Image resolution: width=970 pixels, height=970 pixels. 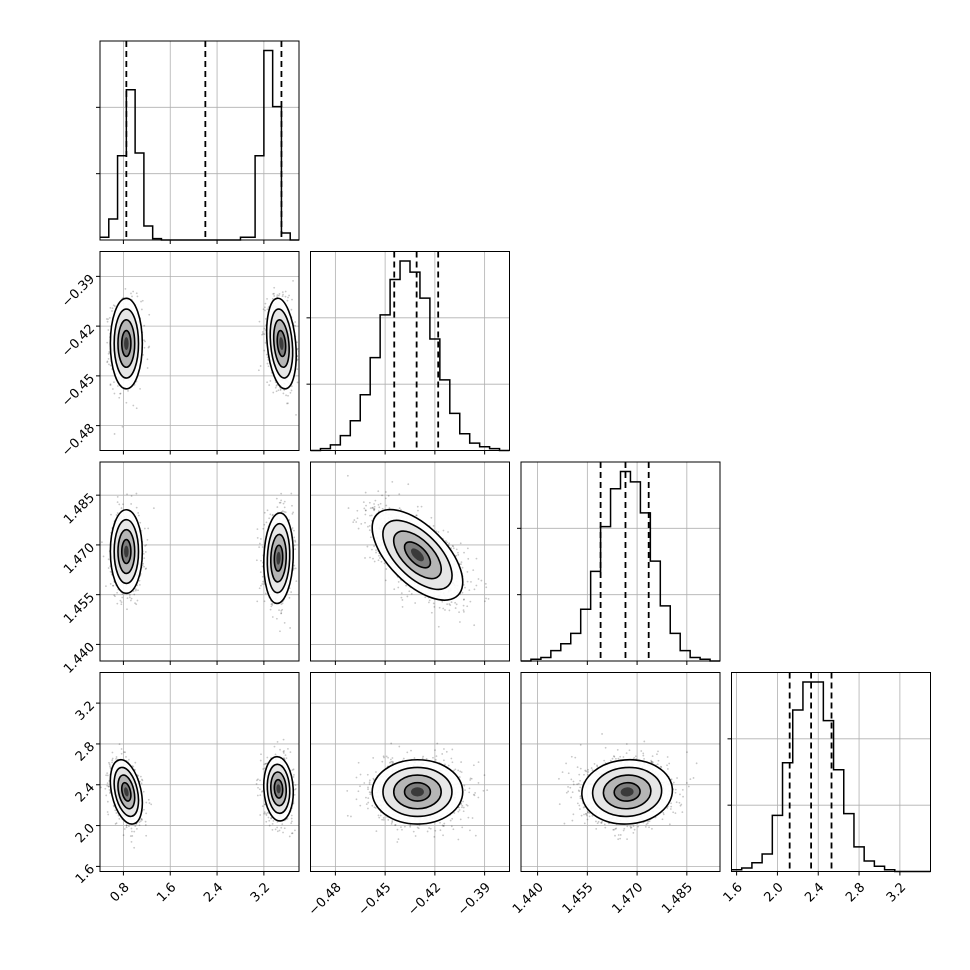 I want to click on y-tick-label: −0.42, so click(x=78, y=341).